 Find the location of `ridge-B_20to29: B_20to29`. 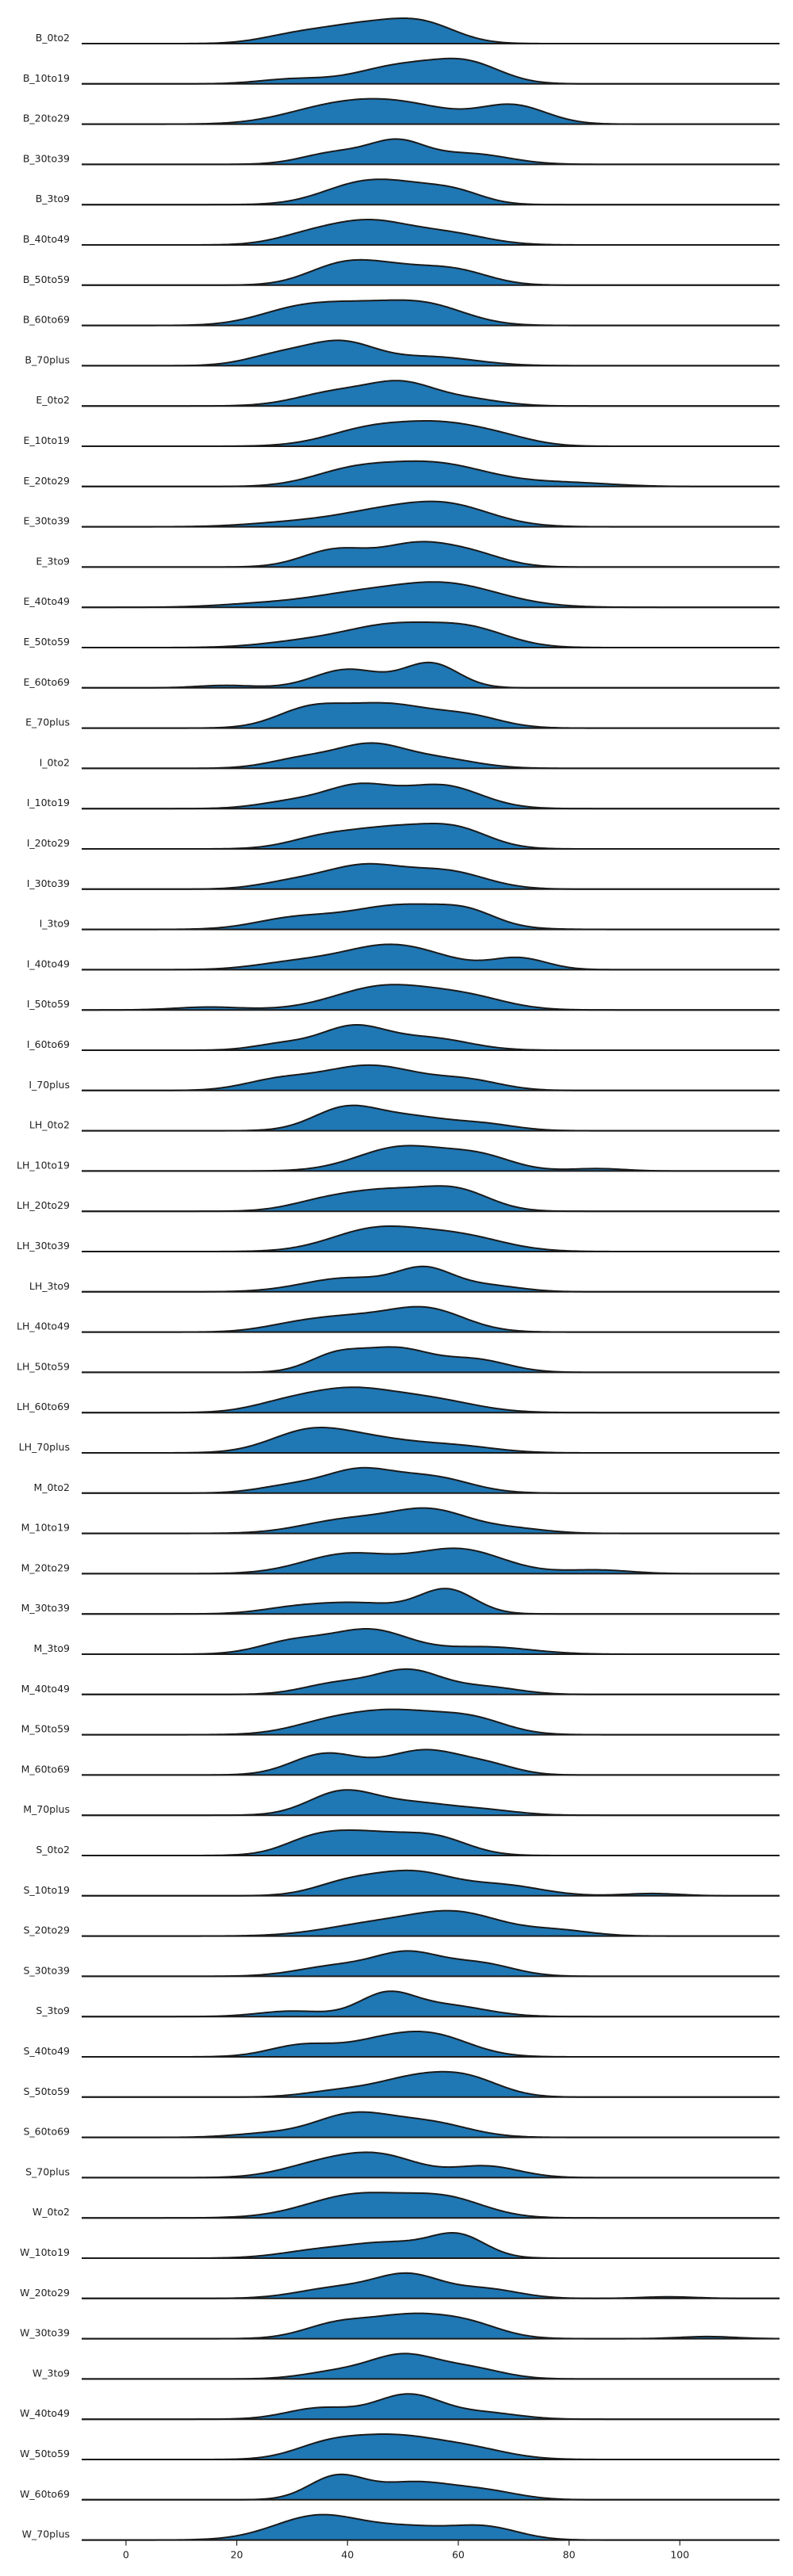

ridge-B_20to29: B_20to29 is located at coordinates (401, 111).